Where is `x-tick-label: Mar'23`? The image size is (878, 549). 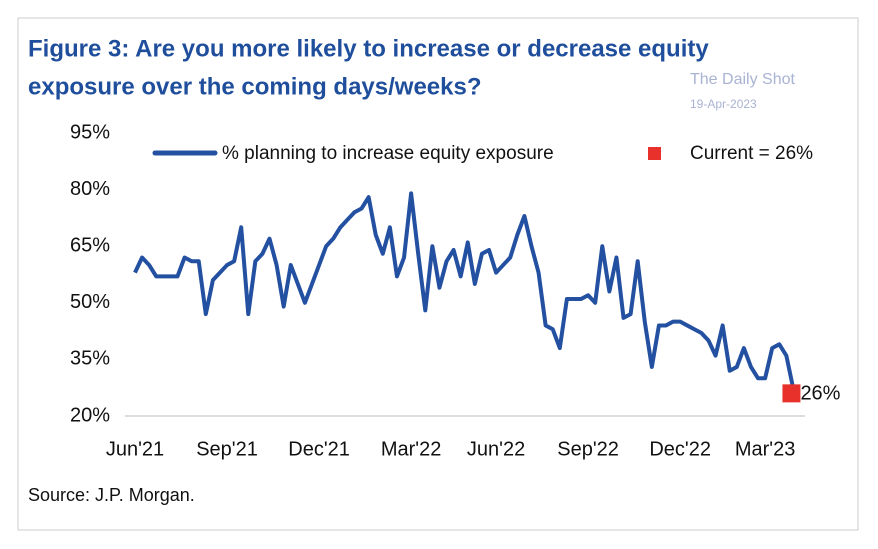
x-tick-label: Mar'23 is located at coordinates (765, 449).